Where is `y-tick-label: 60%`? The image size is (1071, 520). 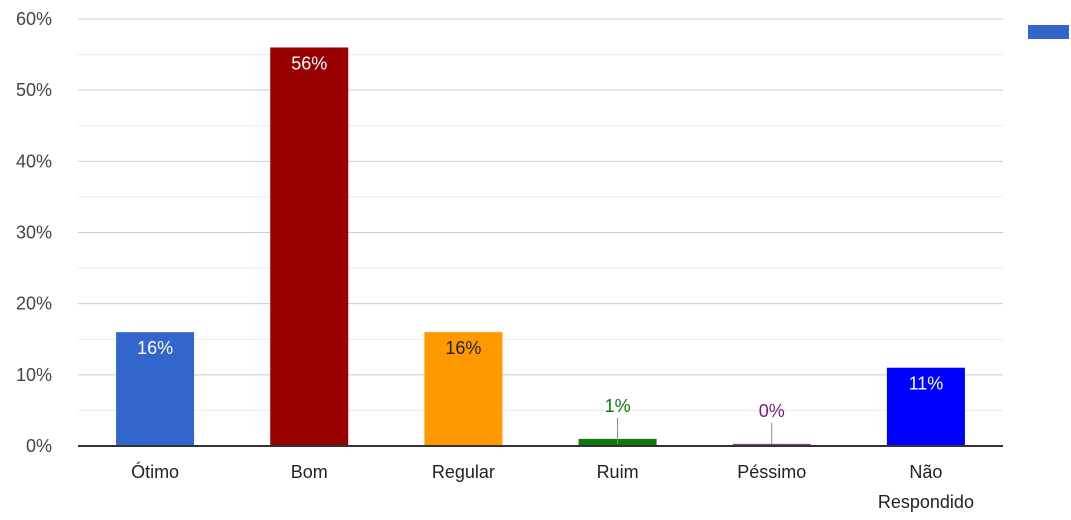
y-tick-label: 60% is located at coordinates (34, 19).